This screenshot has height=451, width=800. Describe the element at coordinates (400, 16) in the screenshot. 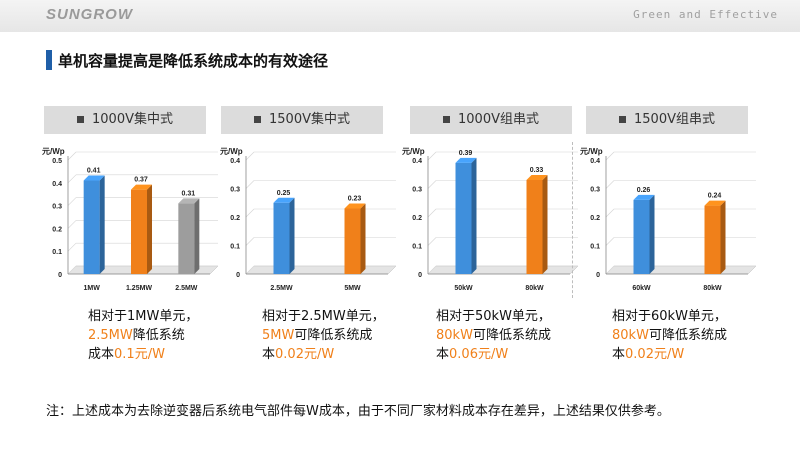

I see `top-bar: SUNGROW Green and Effective` at that location.